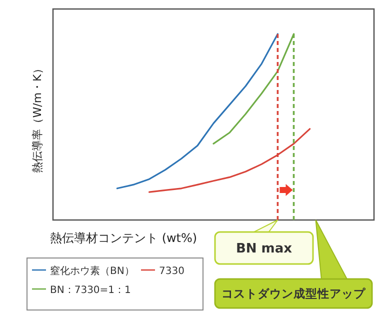  What do you see at coordinates (264, 242) in the screenshot?
I see `callout: BN max` at bounding box center [264, 242].